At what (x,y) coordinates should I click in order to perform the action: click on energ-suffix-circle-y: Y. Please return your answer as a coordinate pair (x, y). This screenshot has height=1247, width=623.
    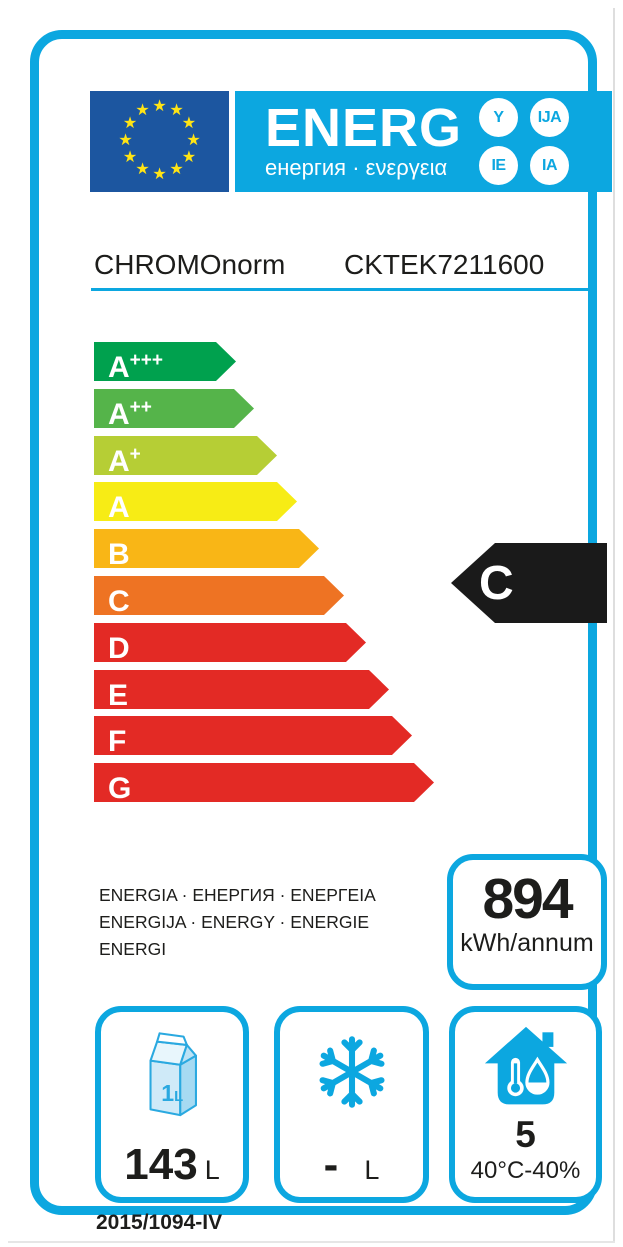
    Looking at the image, I should click on (498, 117).